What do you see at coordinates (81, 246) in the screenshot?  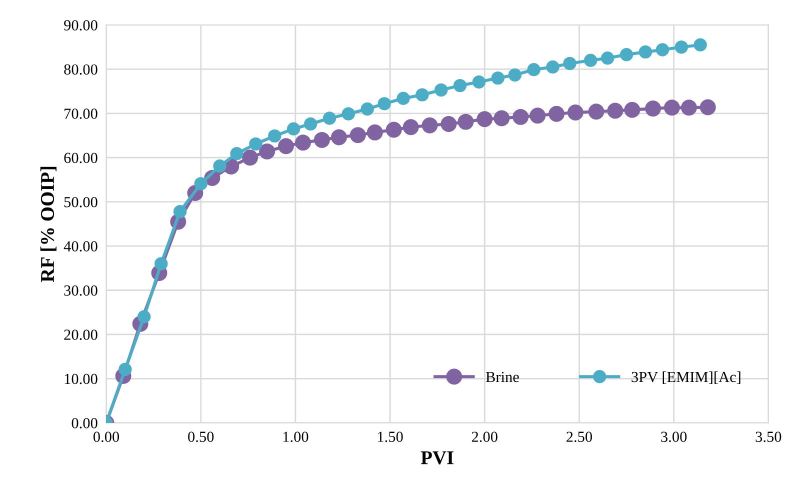 I see `y-tick-label: 40.00` at bounding box center [81, 246].